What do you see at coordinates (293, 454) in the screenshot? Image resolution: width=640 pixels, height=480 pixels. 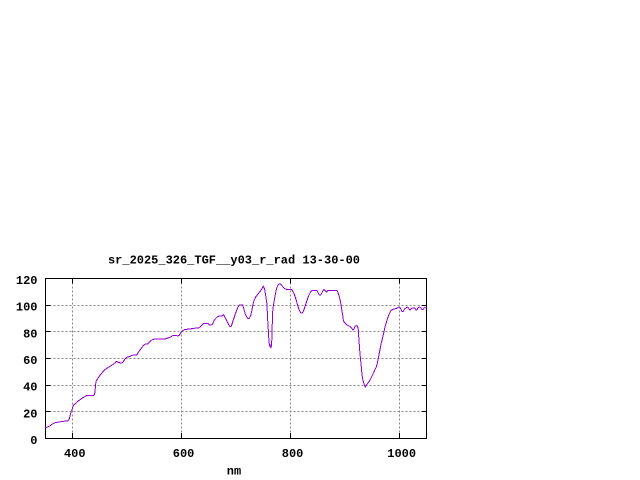 I see `svg-text: 800` at bounding box center [293, 454].